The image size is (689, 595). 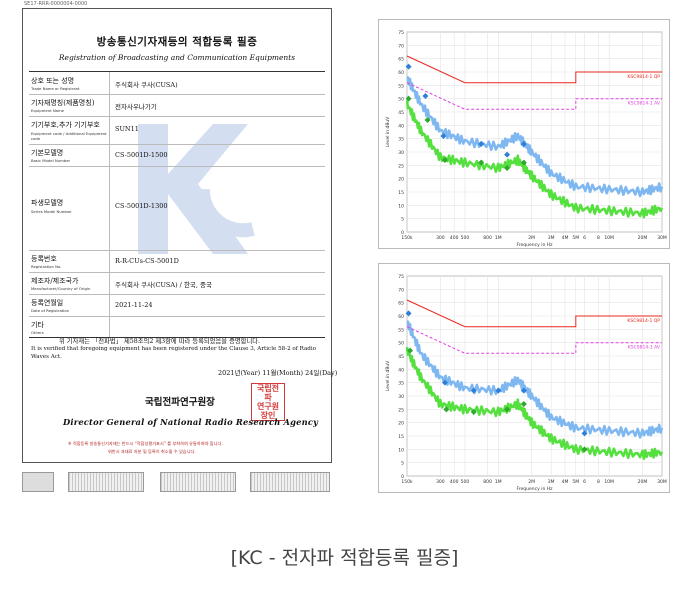 I want to click on row-value: SUN11, so click(x=127, y=129).